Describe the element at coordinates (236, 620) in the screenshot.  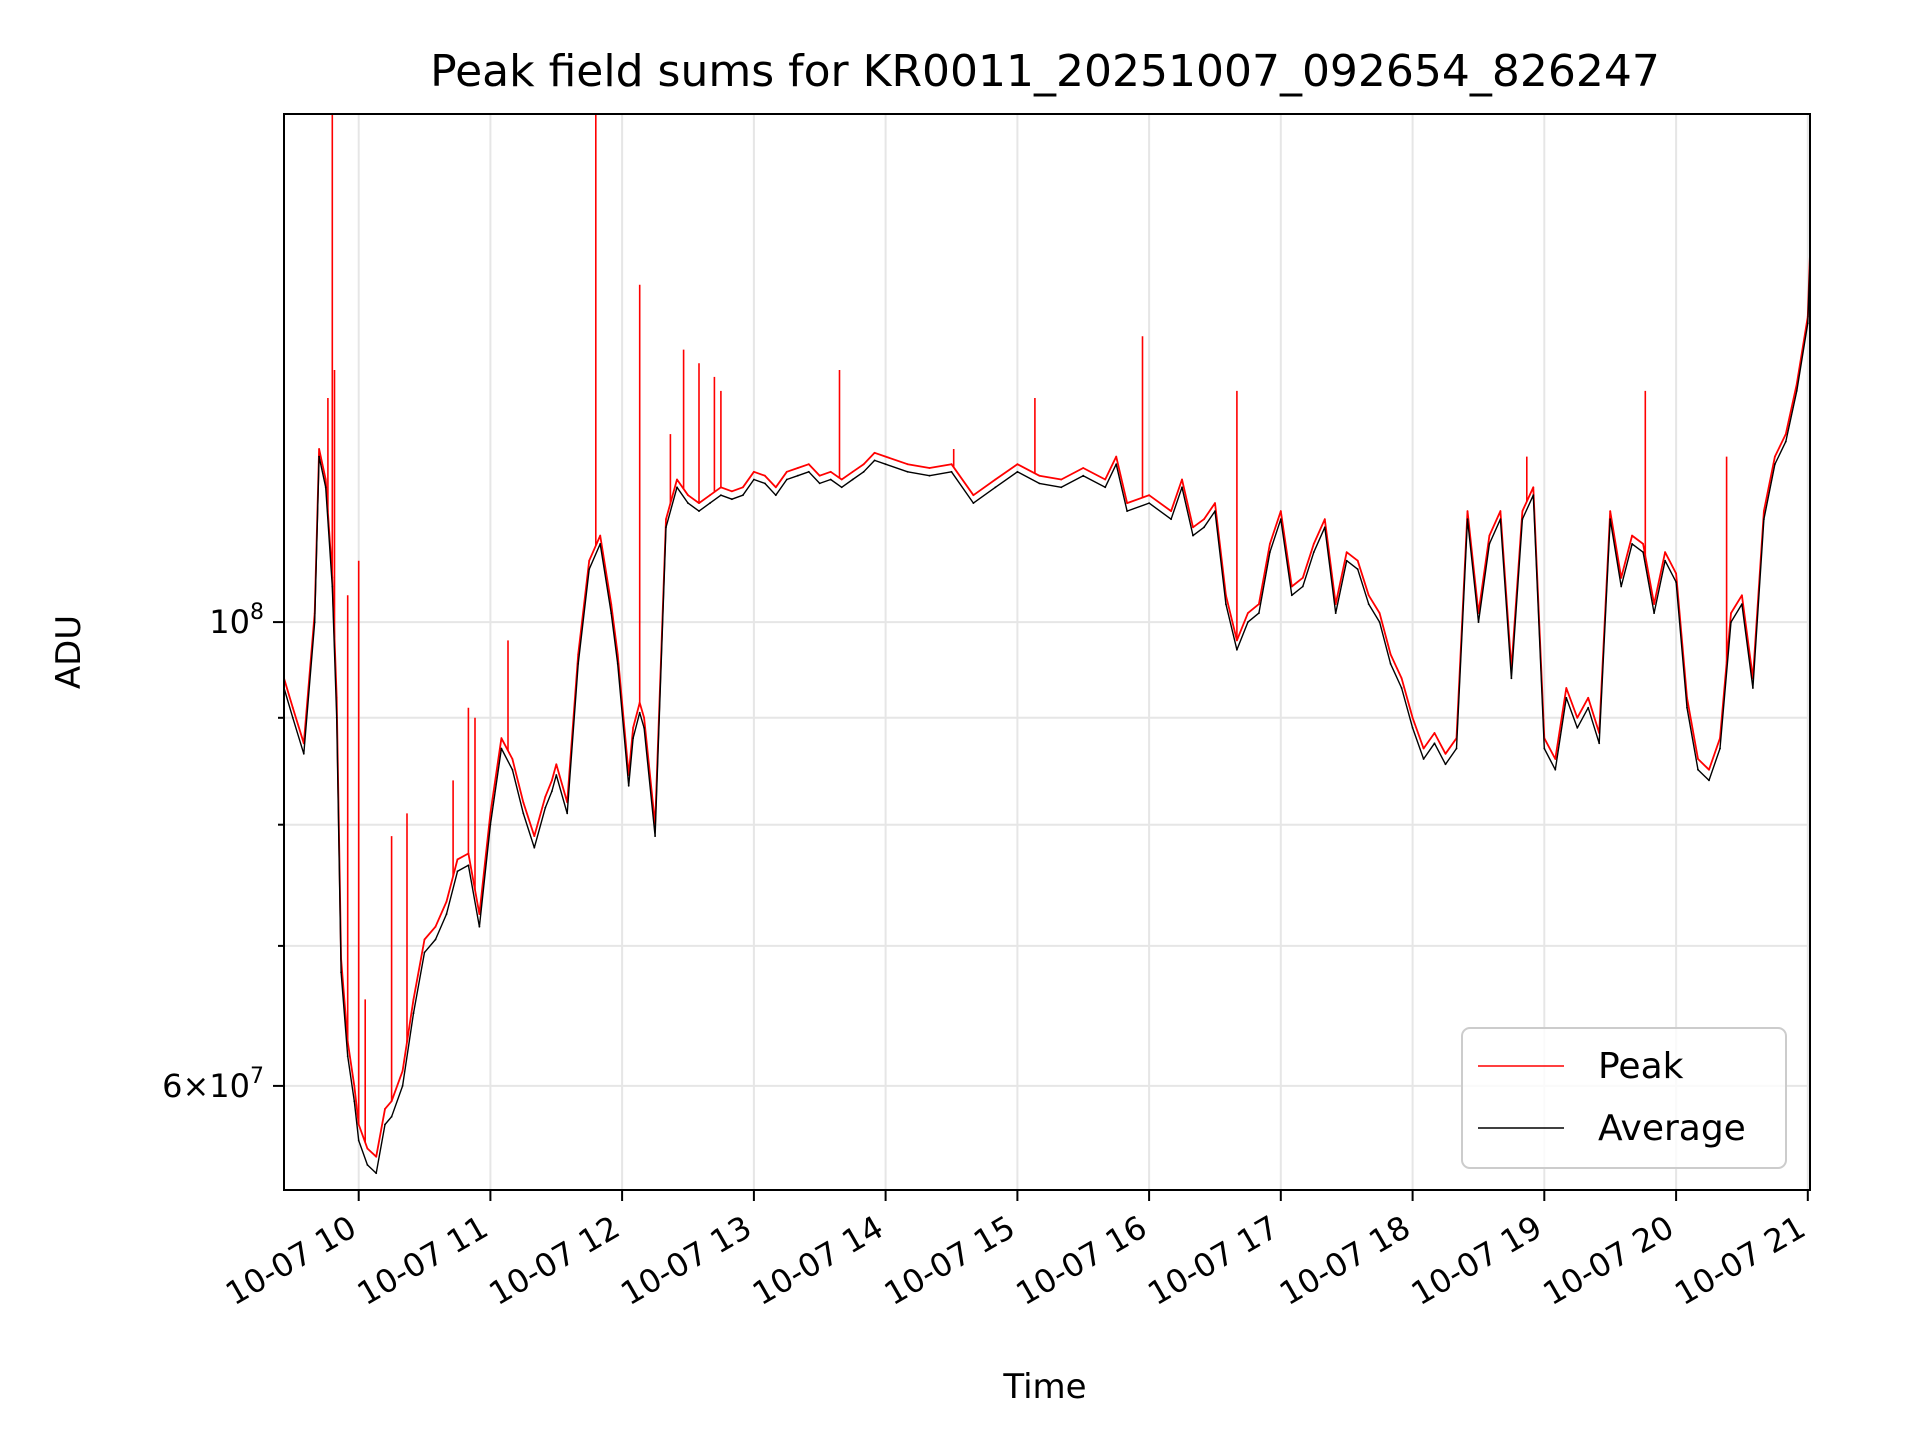
I see `y-tick-label: 108` at that location.